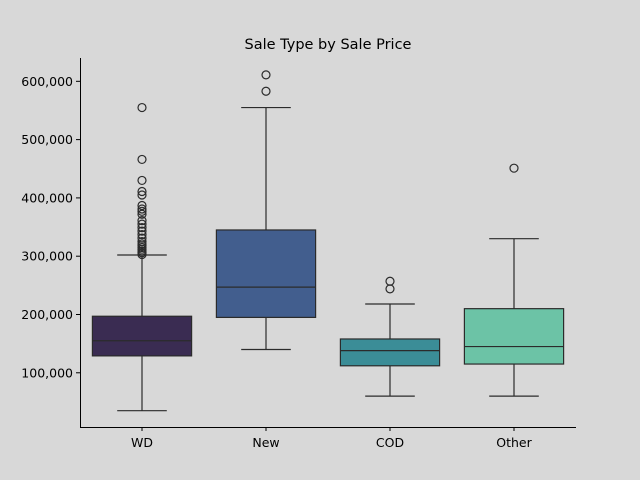 Image resolution: width=640 pixels, height=480 pixels. I want to click on y-tick-label: 500,000, so click(47, 139).